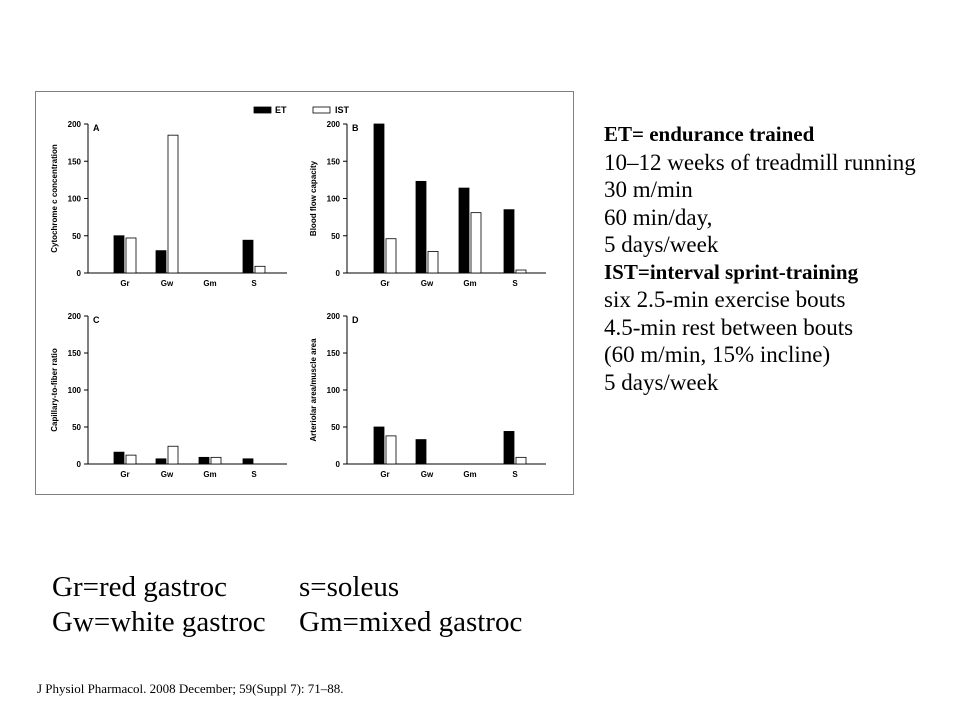  Describe the element at coordinates (321, 110) in the screenshot. I see `legend-swatch-ist` at that location.